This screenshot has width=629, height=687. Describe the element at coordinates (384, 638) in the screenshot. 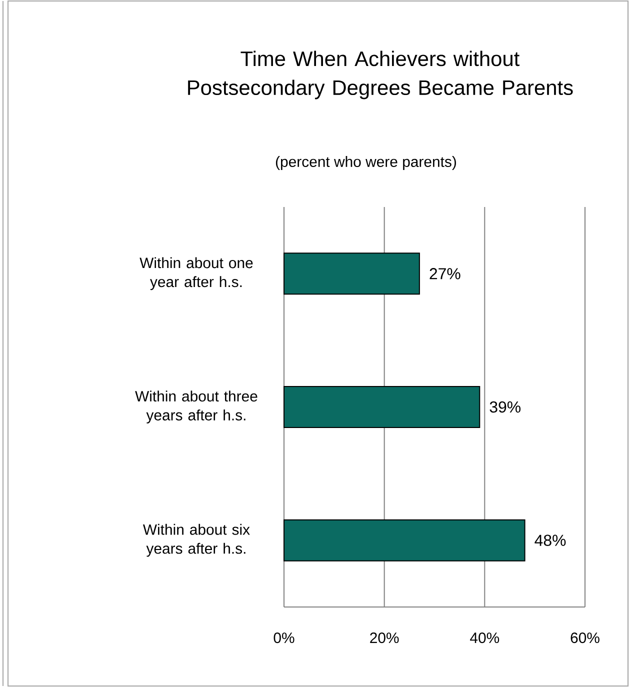

I see `x-tick-label: 20%` at that location.